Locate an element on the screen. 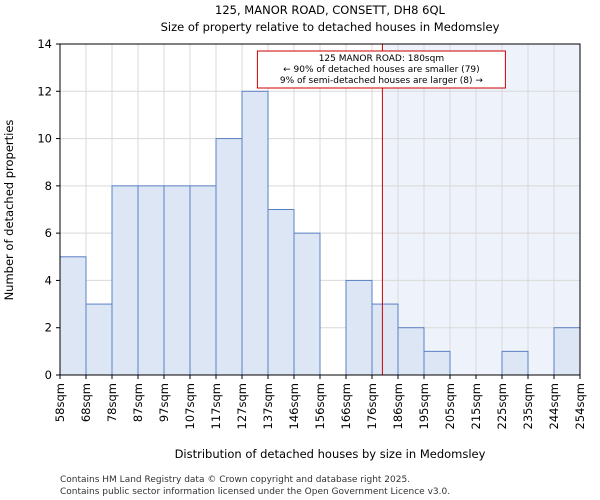 This screenshot has height=500, width=600. x-tick-label: 127sqm is located at coordinates (242, 406).